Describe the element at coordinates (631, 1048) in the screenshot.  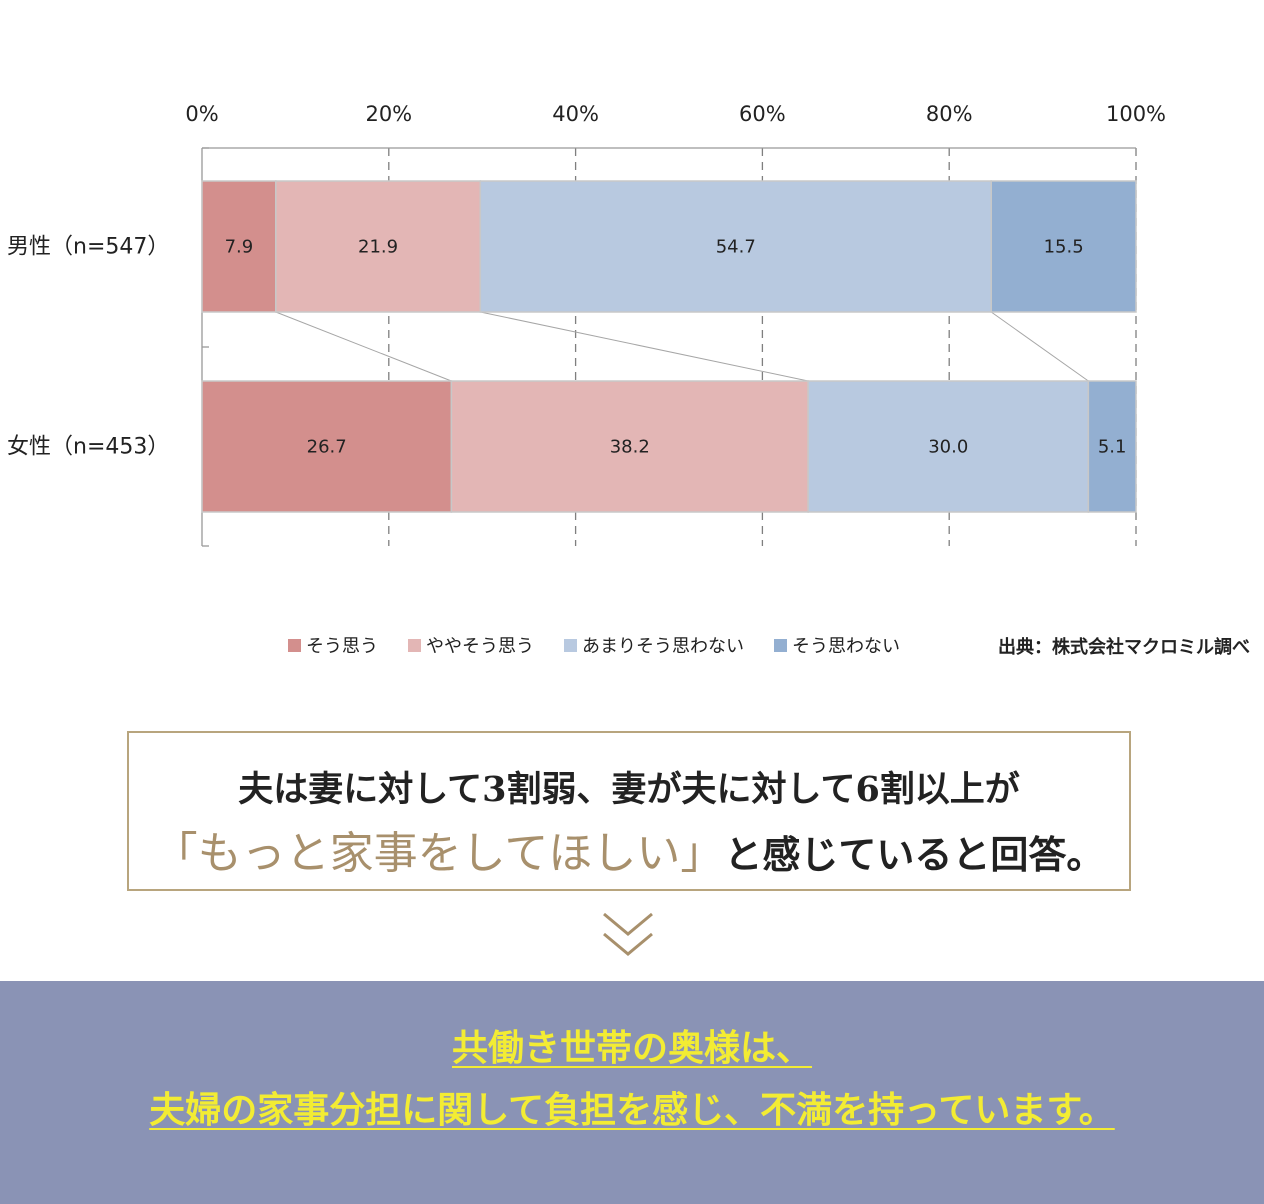
I see `conclusion-line-1: 共働き世帯の奥様は、` at that location.